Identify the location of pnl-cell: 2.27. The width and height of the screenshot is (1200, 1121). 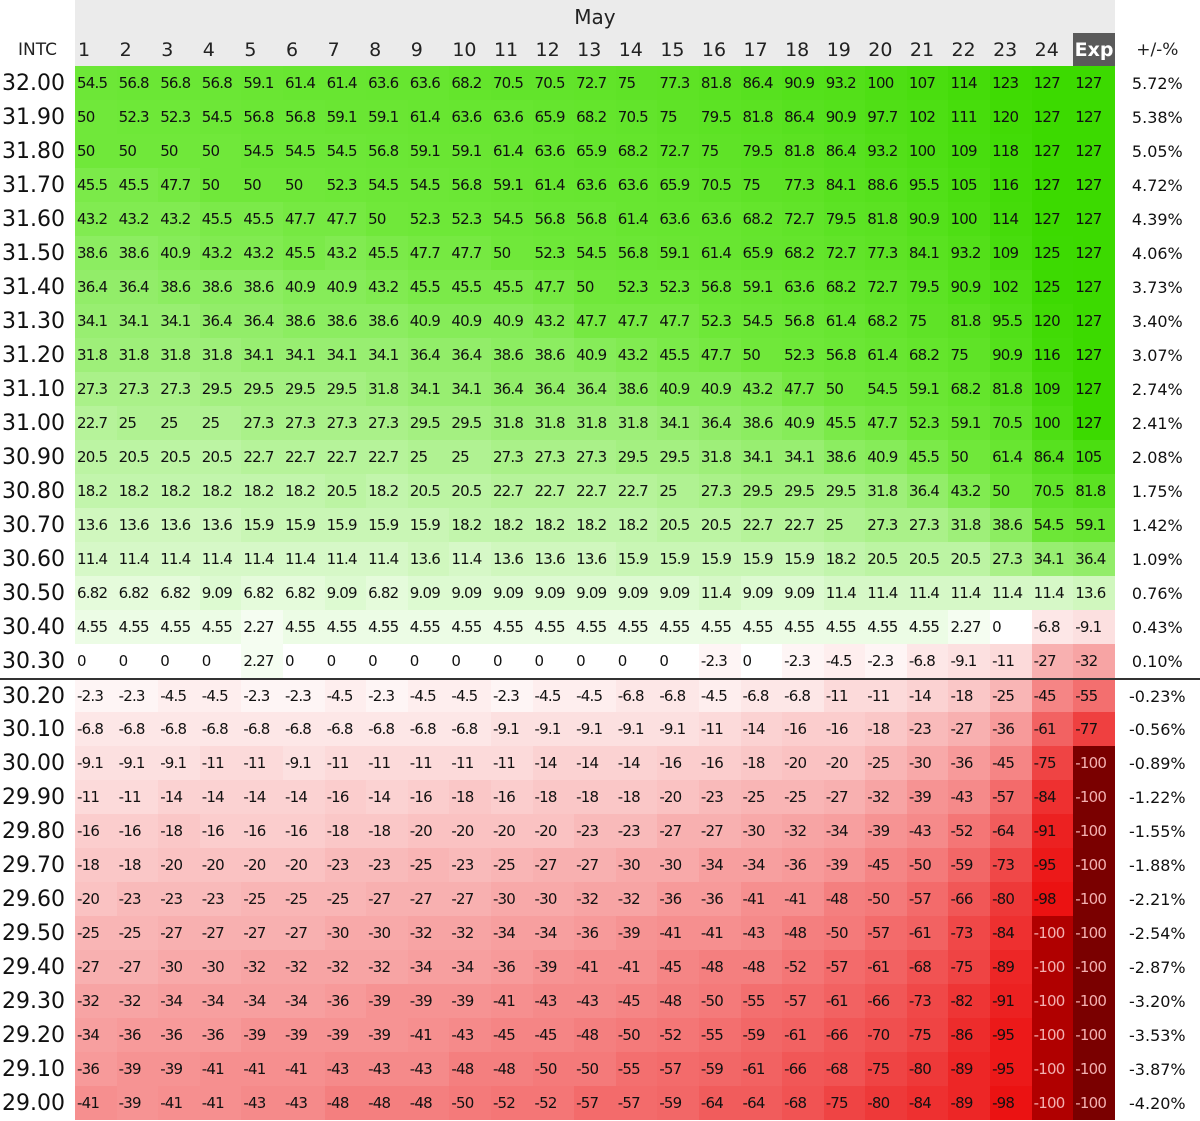
(262, 627).